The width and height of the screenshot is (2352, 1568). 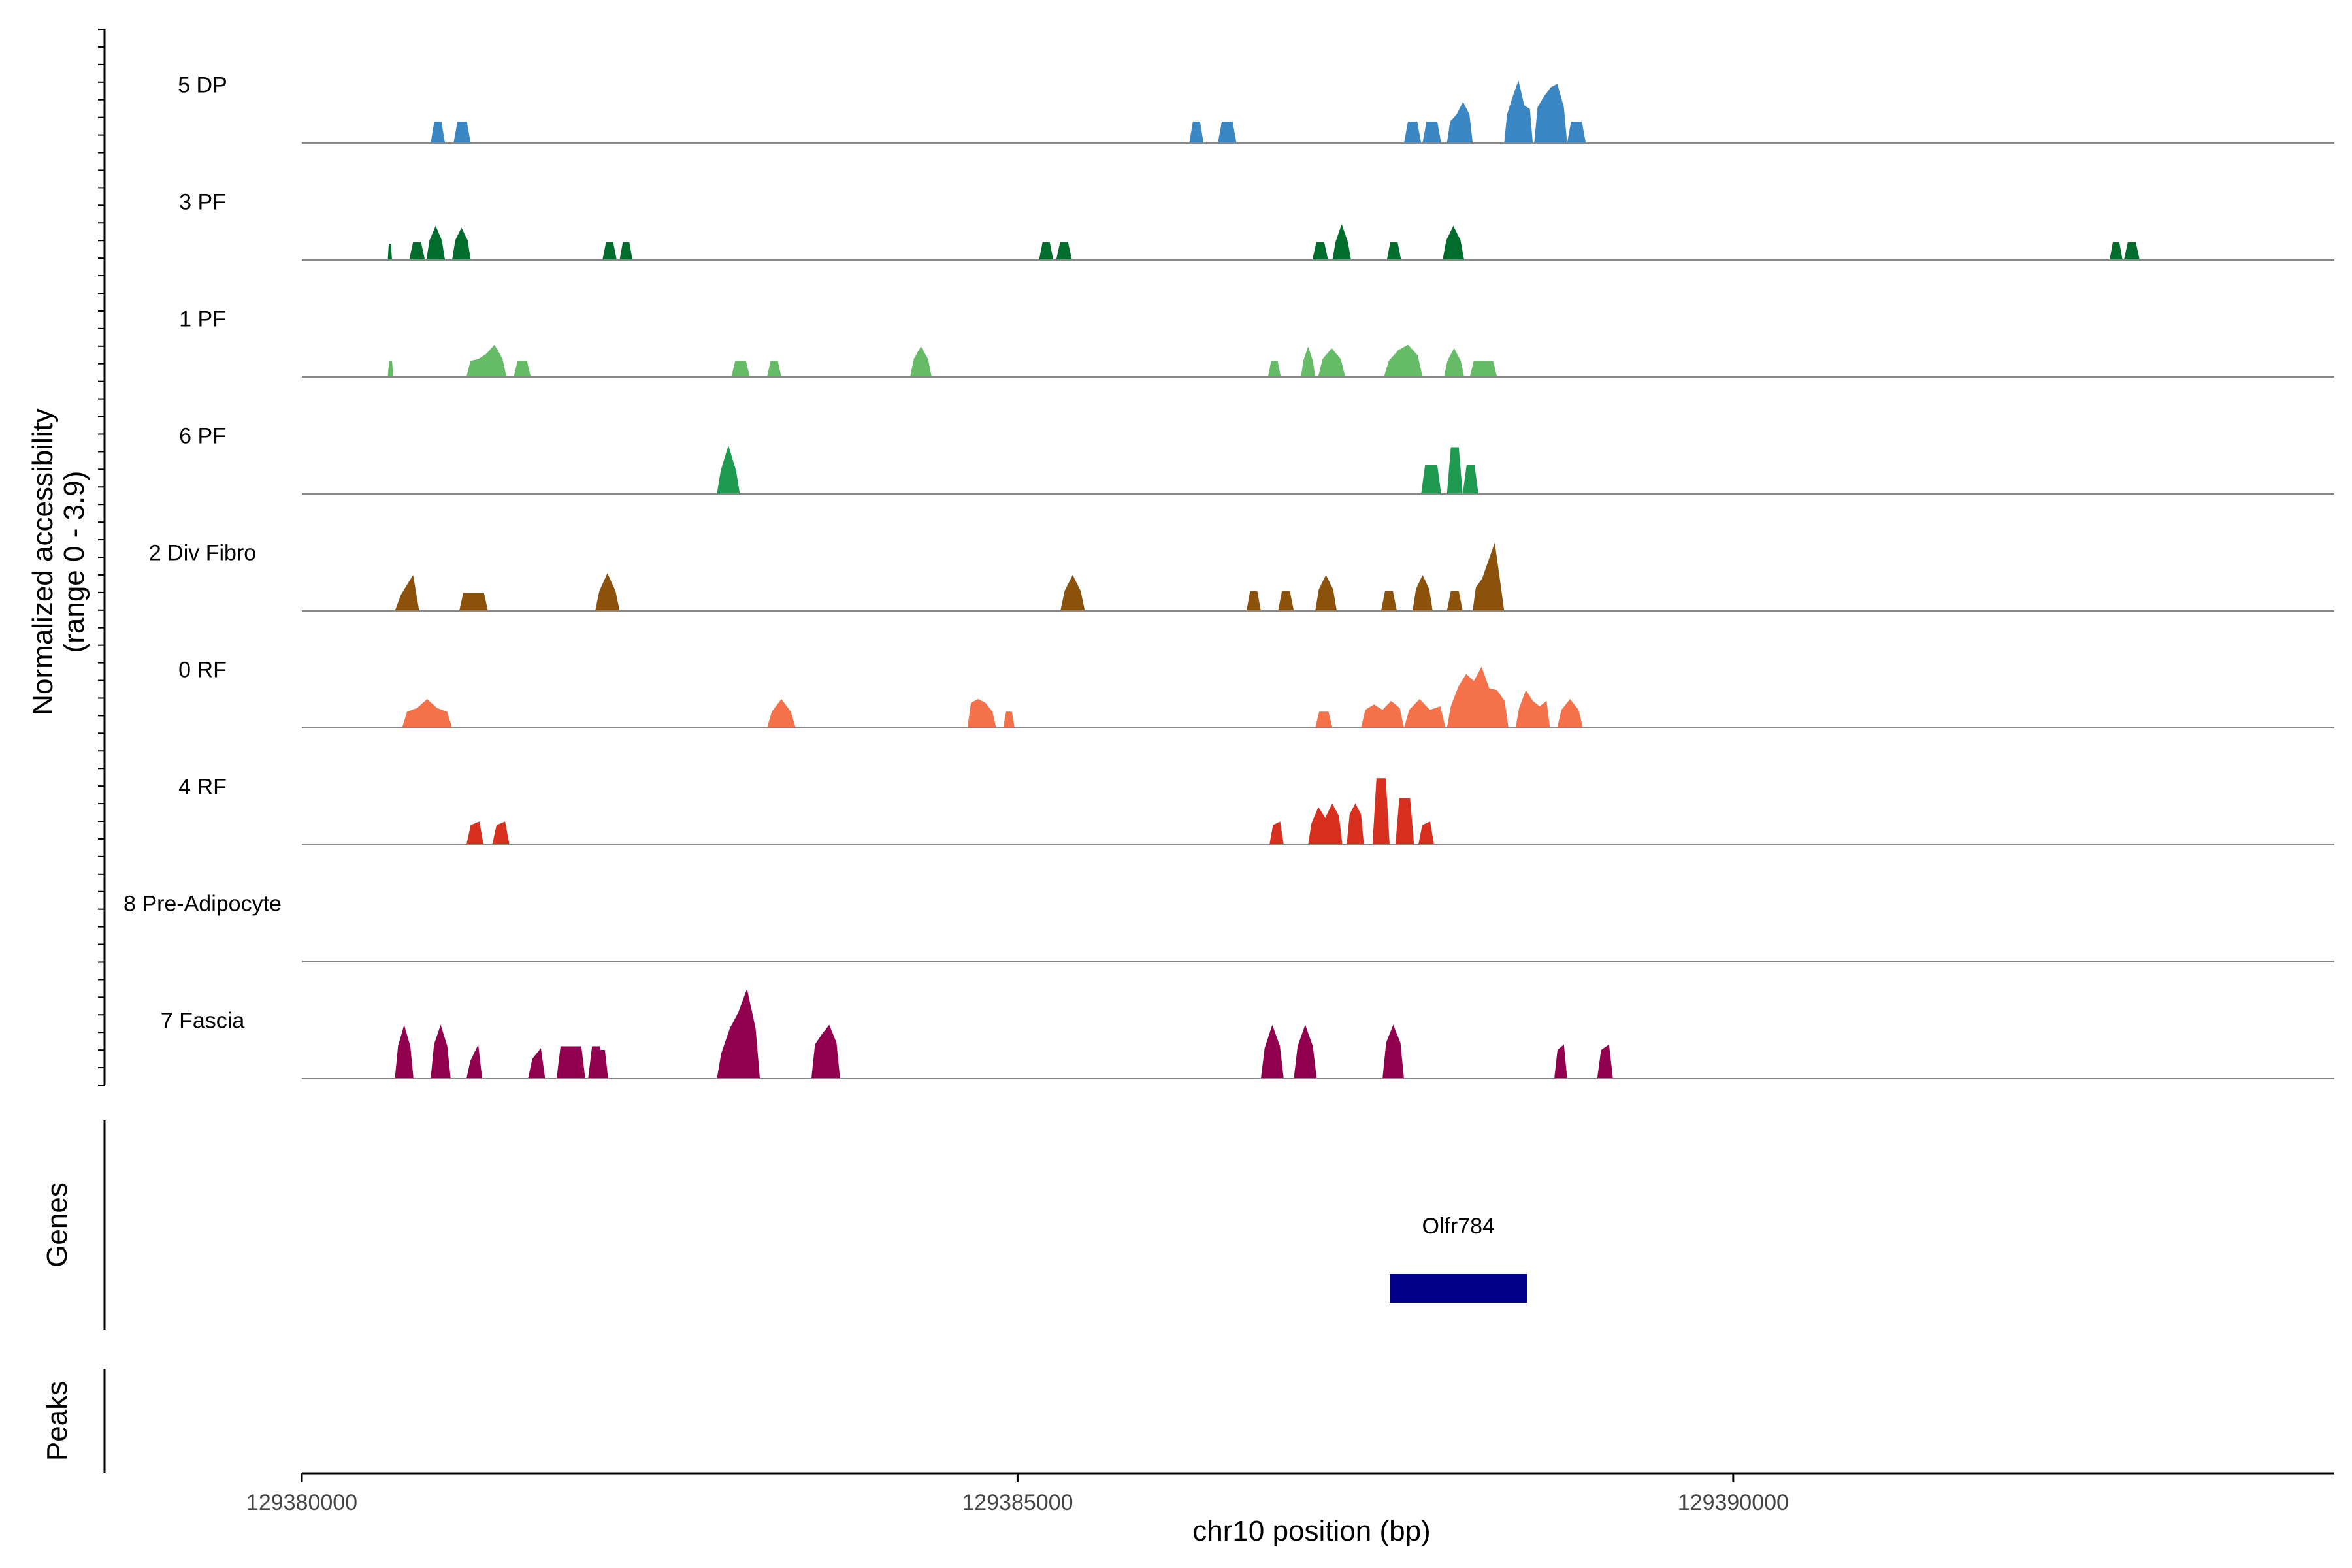 I want to click on peaks-panel-label: Peaks, so click(x=57, y=1421).